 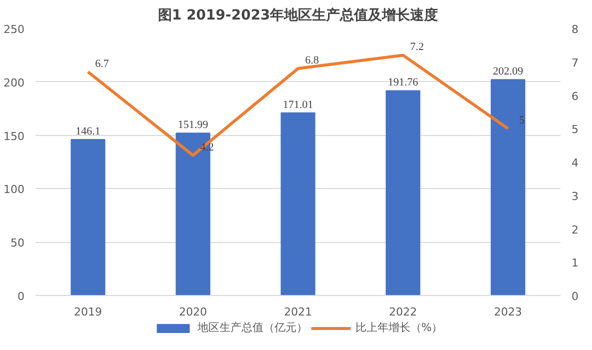 I want to click on data-label: 171.01, so click(x=298, y=104).